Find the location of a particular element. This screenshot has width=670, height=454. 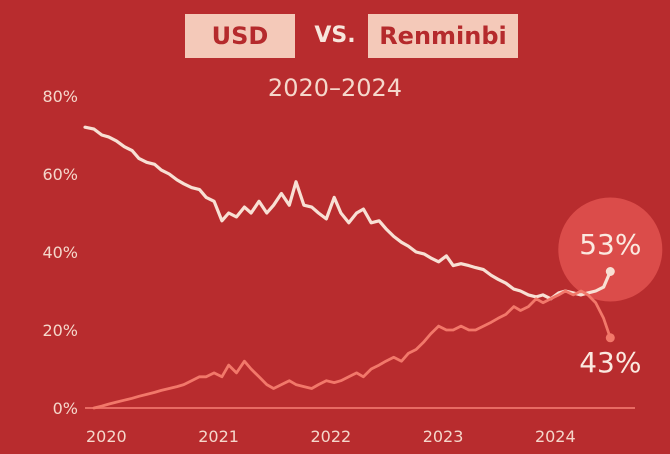

x-tick-label: 2020 is located at coordinates (106, 436).